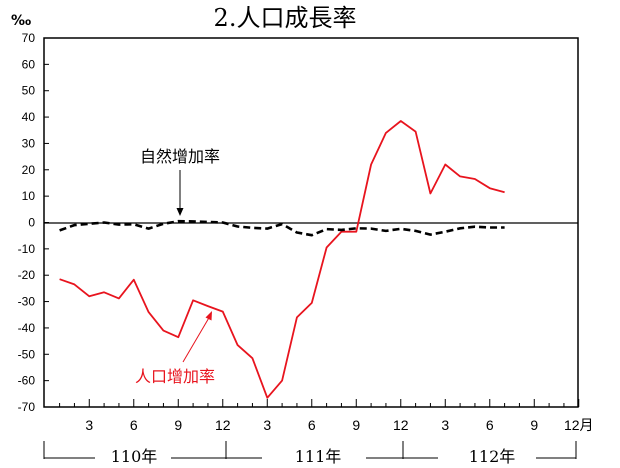 The width and height of the screenshot is (620, 468). I want to click on year-label: 112年, so click(492, 456).